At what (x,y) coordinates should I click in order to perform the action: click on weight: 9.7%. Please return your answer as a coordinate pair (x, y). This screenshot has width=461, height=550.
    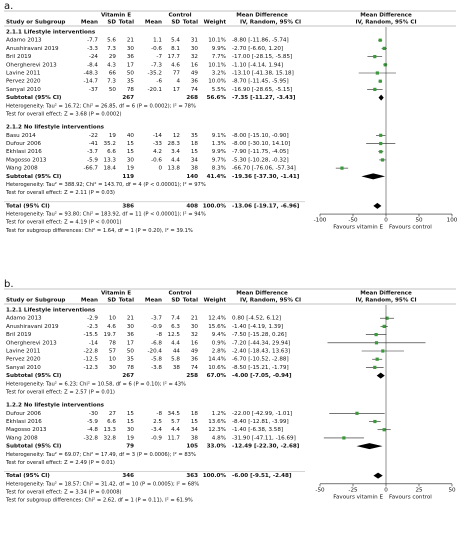
    Looking at the image, I should click on (219, 160).